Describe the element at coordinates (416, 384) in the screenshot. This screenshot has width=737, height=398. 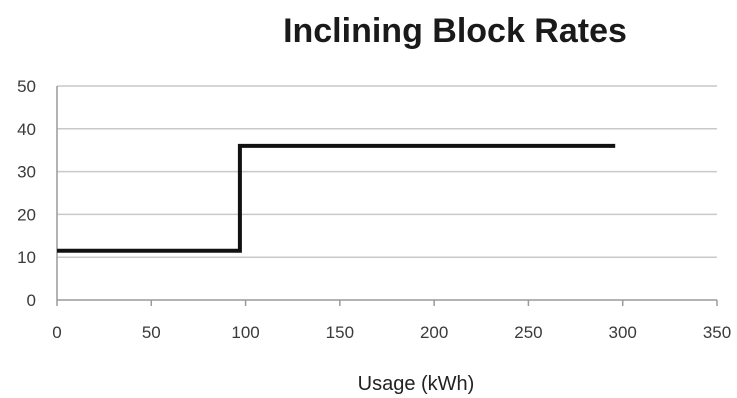
I see `x-axis-label: Usage (kWh)` at that location.